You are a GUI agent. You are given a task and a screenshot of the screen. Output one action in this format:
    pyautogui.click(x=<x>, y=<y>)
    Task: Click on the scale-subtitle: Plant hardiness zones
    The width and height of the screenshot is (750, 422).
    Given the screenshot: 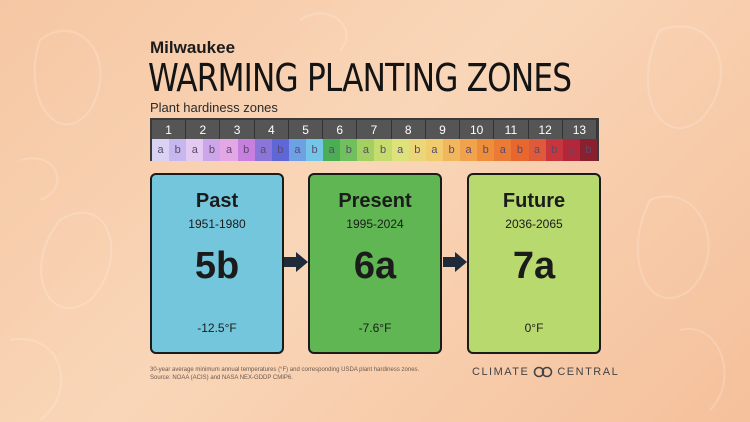 What is the action you would take?
    pyautogui.click(x=214, y=107)
    